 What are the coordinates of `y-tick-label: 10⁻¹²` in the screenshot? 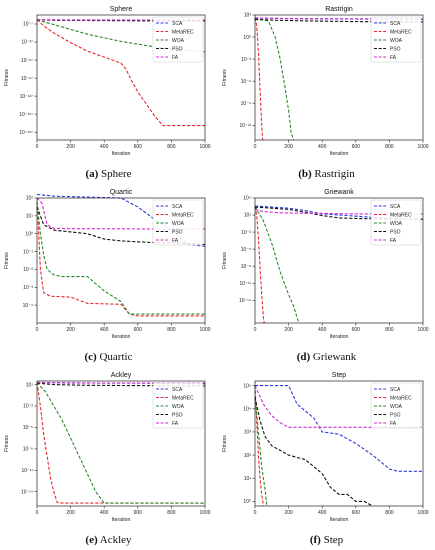 It's located at (245, 126).